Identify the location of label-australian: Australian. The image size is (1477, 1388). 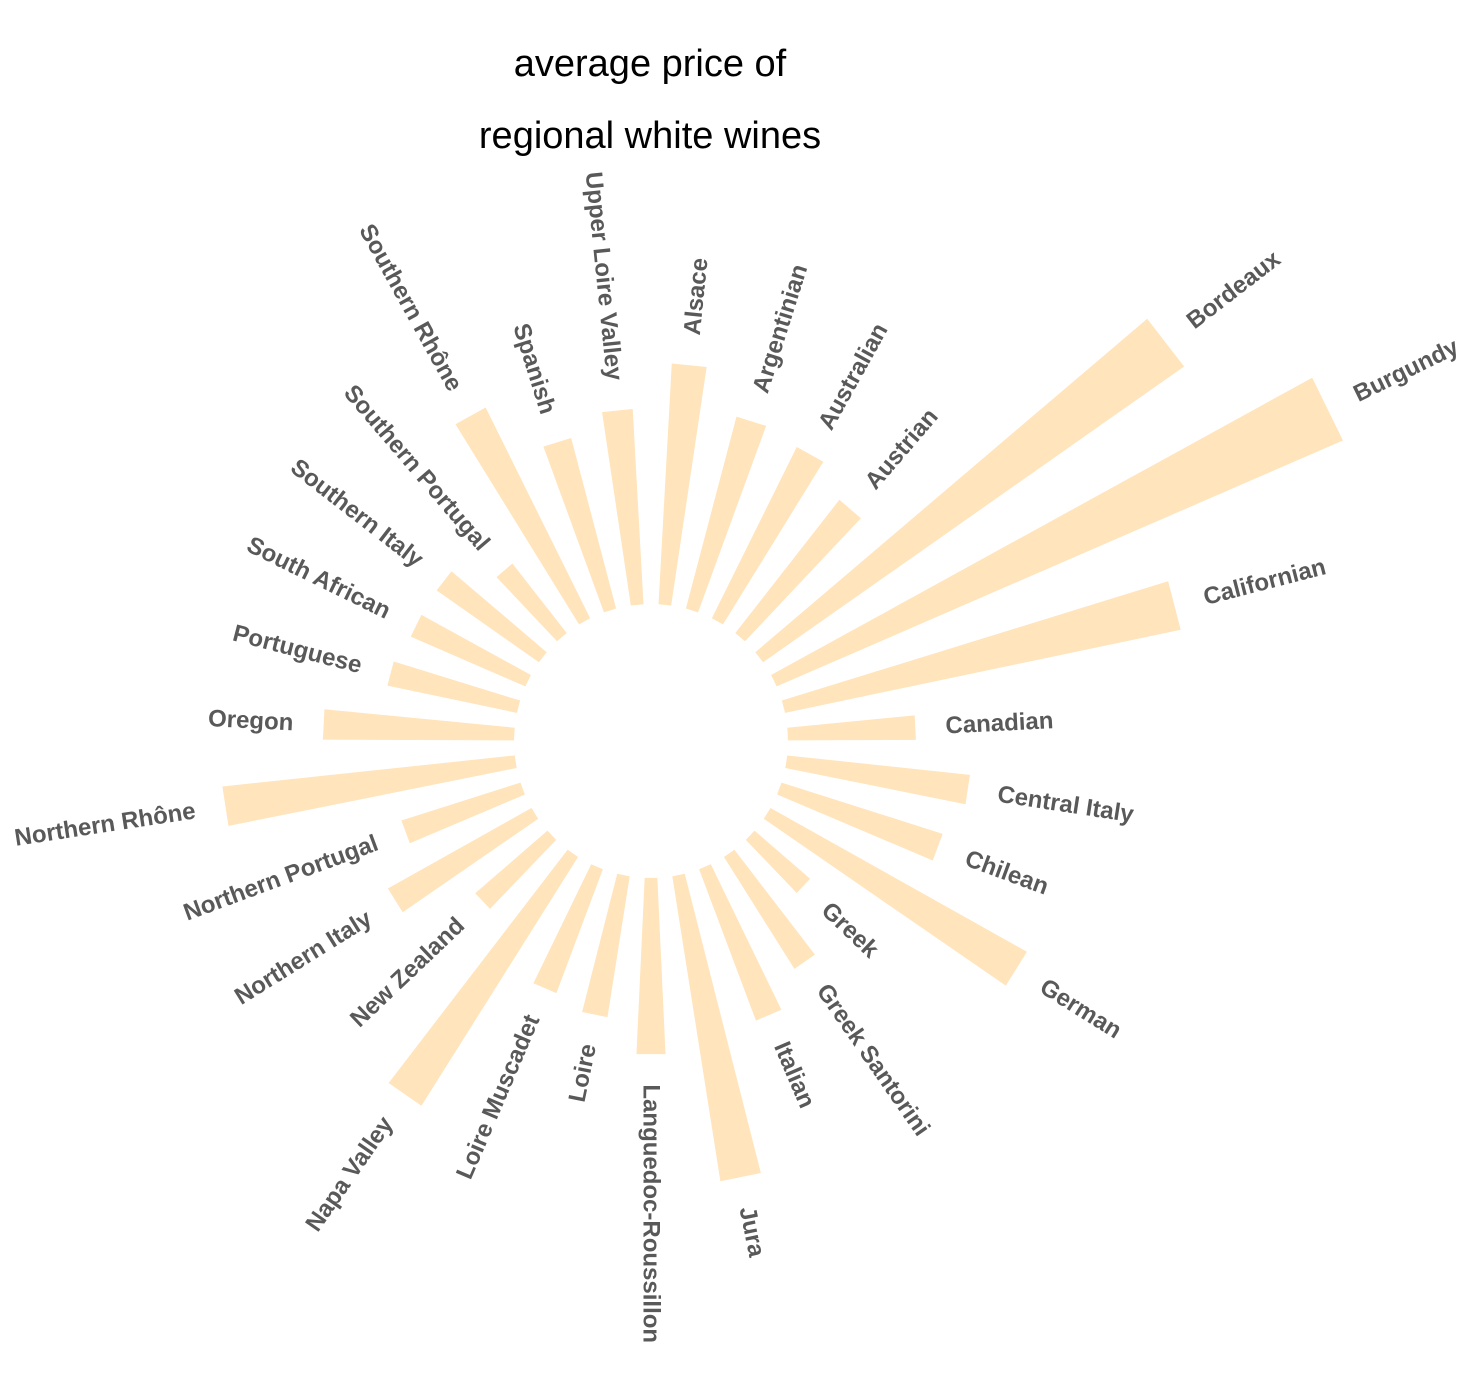
(853, 377).